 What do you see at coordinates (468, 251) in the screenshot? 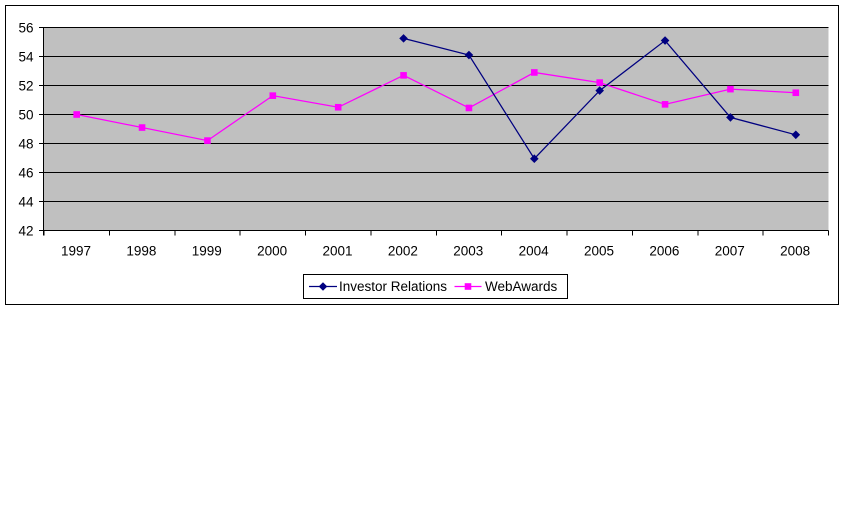
I see `svg-text: 2003` at bounding box center [468, 251].